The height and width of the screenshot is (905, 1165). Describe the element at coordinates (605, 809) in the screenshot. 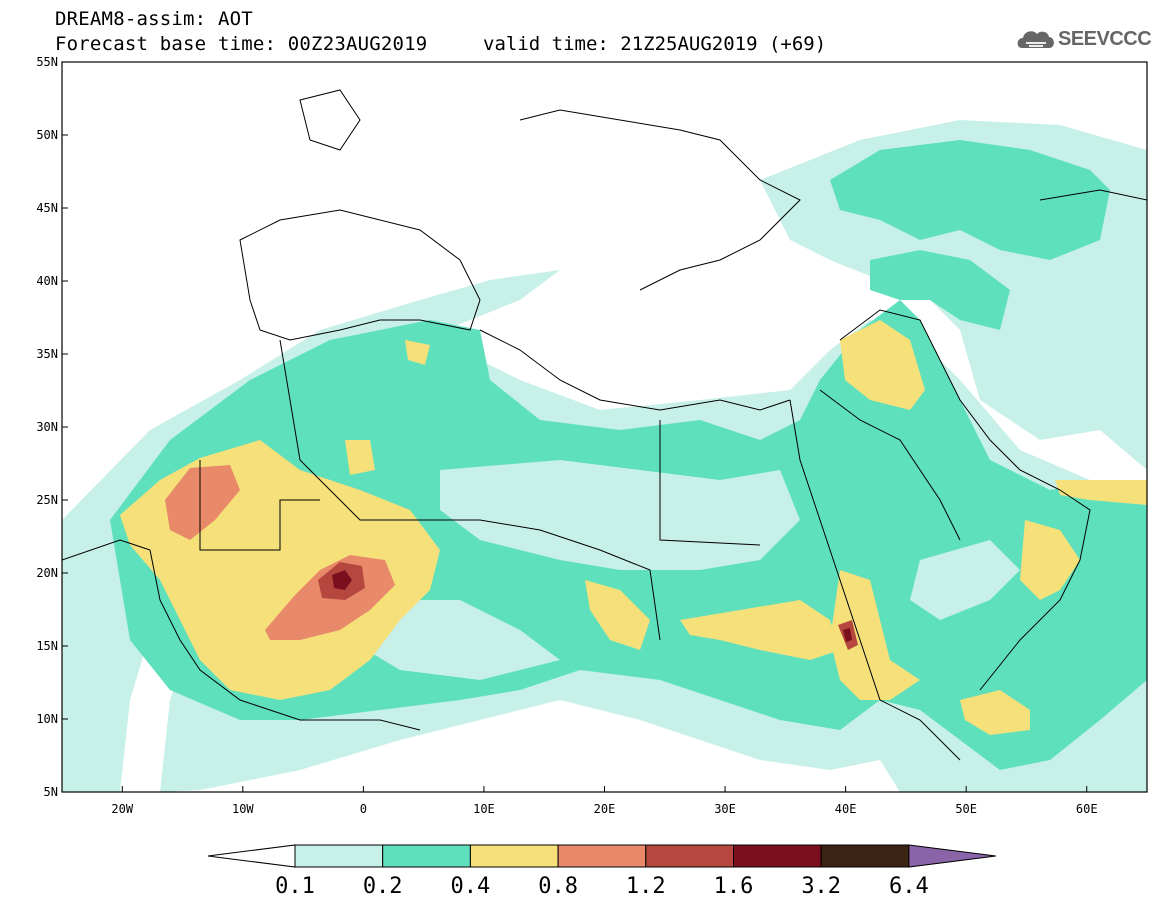

I see `x-tick-label: 20E` at that location.